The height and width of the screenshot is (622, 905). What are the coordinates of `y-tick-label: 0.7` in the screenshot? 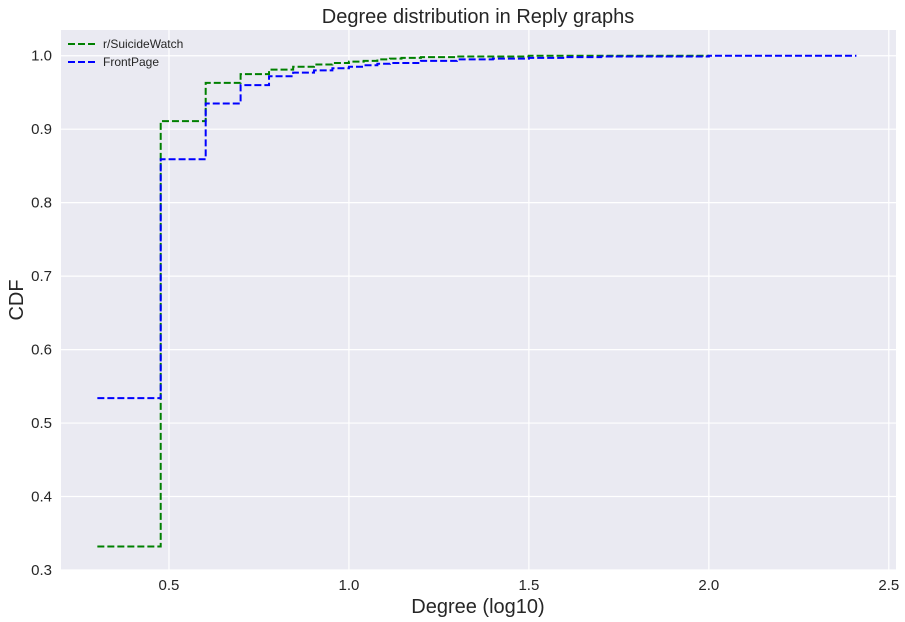 It's located at (41, 276).